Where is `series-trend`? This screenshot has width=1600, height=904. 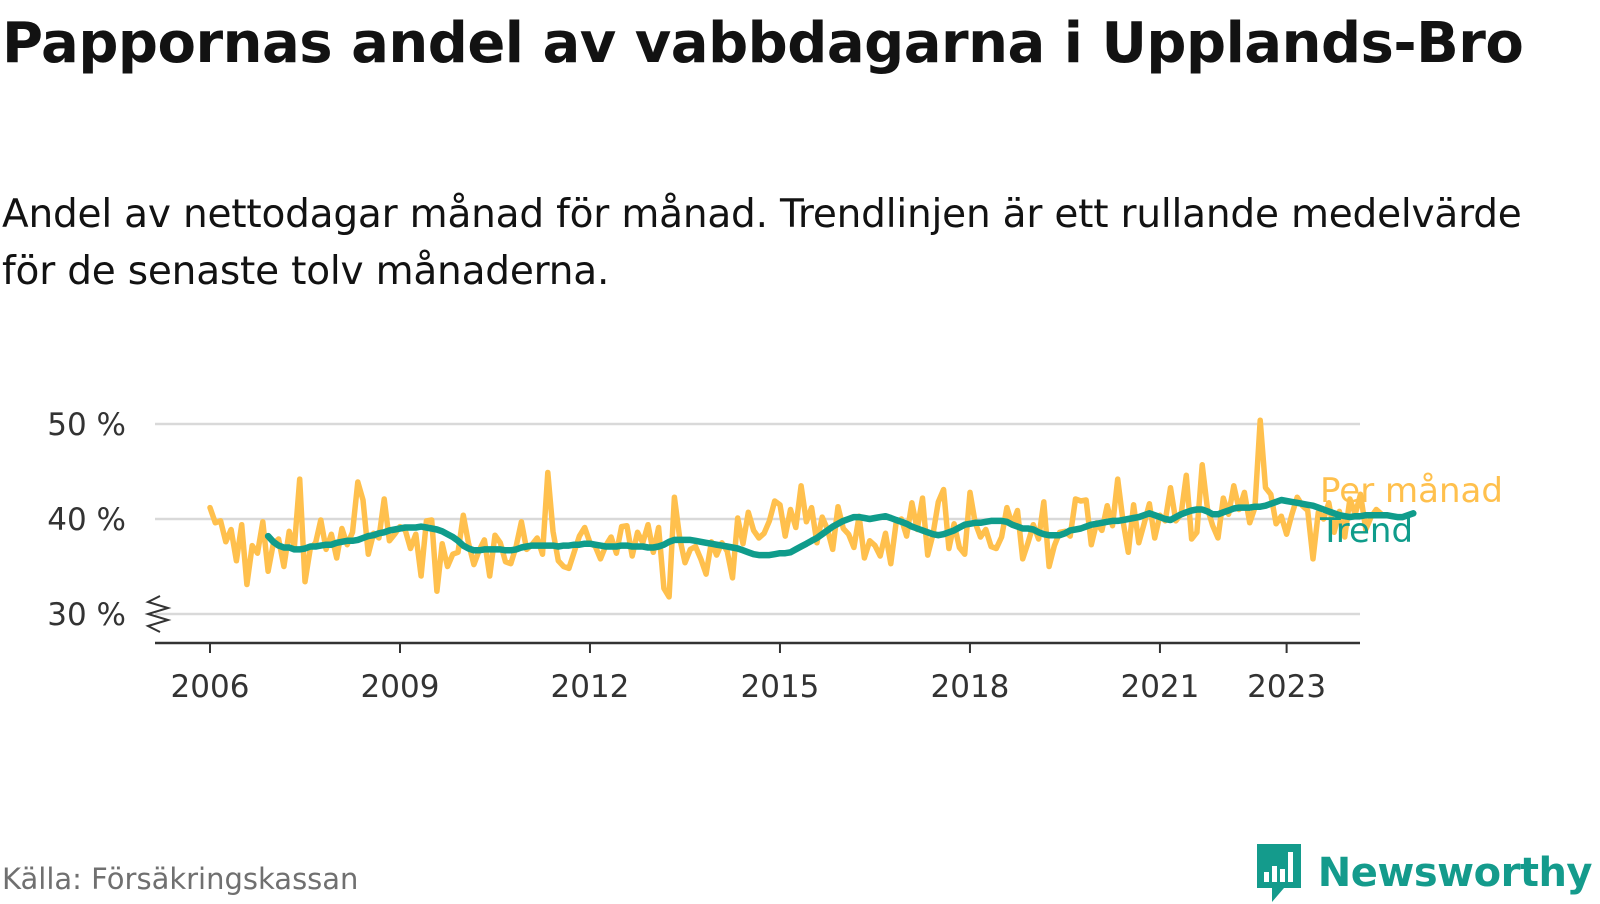 series-trend is located at coordinates (840, 527).